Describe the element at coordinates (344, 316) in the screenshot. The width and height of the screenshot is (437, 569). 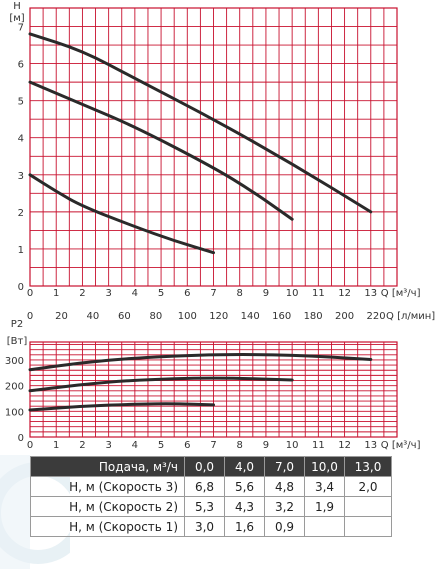
I see `x2-tick-label: 200` at that location.